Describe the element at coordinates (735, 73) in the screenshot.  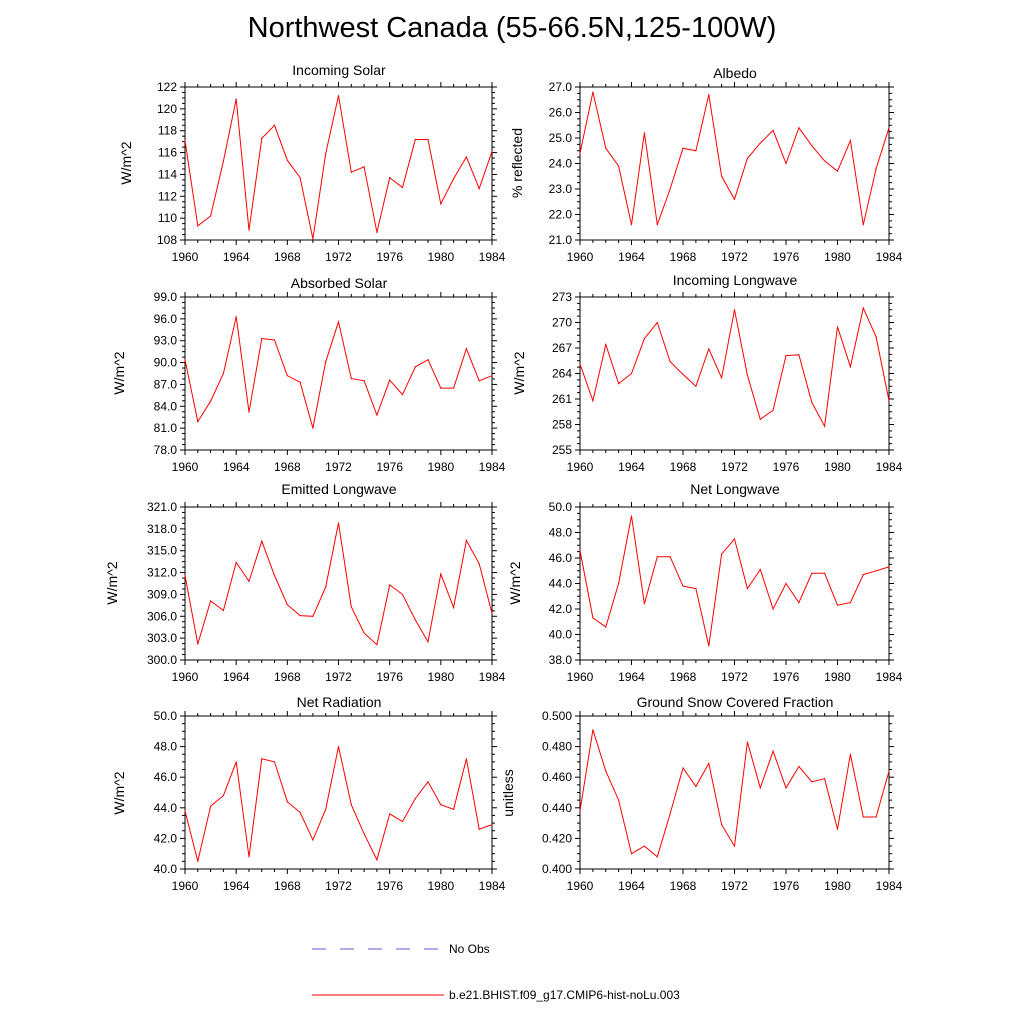
I see `panel-title: Albedo` at that location.